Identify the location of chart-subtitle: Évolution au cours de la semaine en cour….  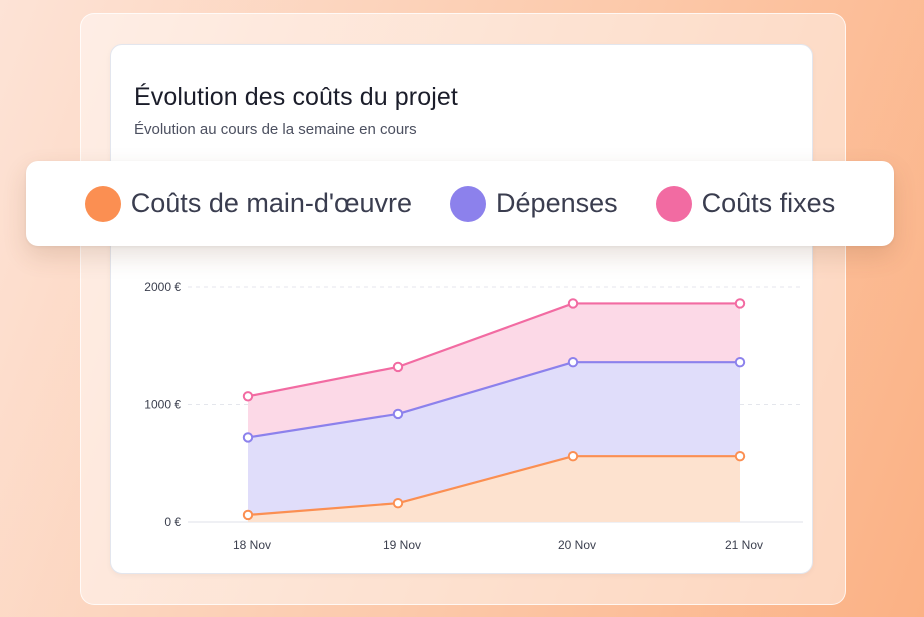
(275, 129).